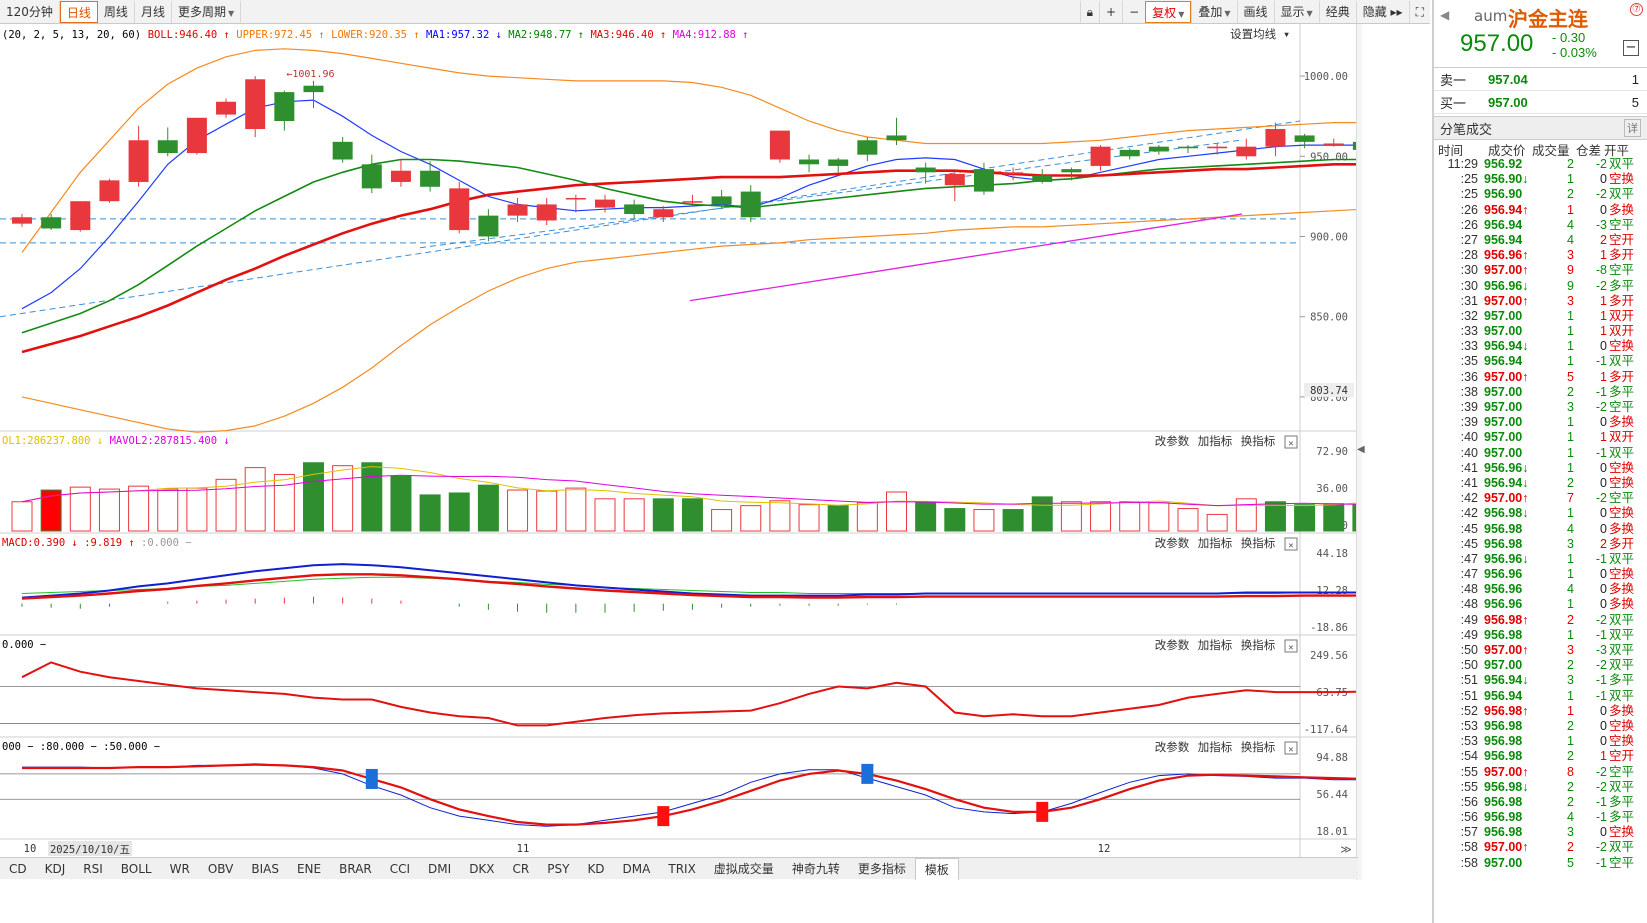 The image size is (1647, 923). Describe the element at coordinates (628, 35) in the screenshot. I see `boll-legend-6: MA3:946.40 ↑` at that location.